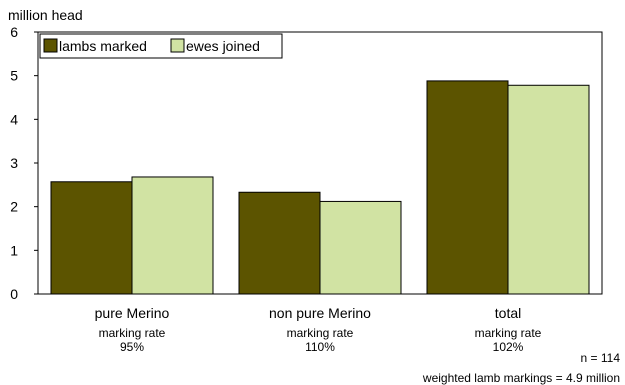  What do you see at coordinates (14, 163) in the screenshot?
I see `y-tick-label: 3` at bounding box center [14, 163].